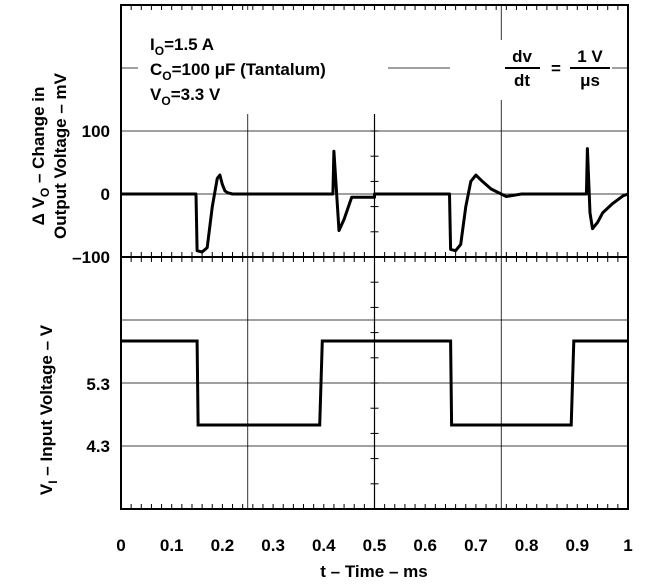 This screenshot has height=584, width=646. Describe the element at coordinates (273, 545) in the screenshot. I see `x-tick-label: 0.3` at that location.